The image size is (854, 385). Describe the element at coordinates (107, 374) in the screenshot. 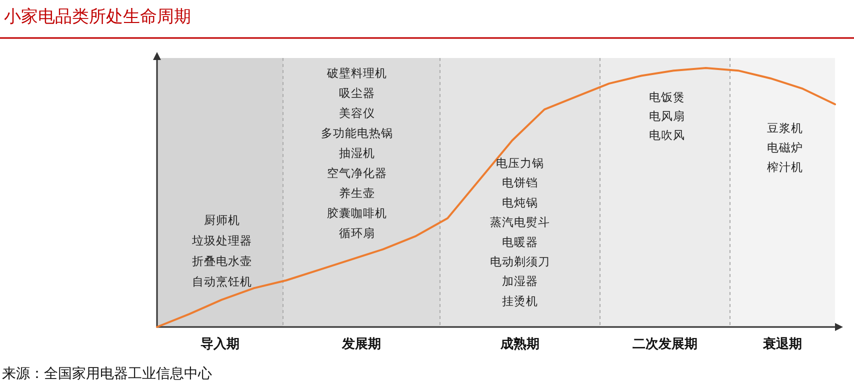

I see `source-note: 来源：全国家用电器工业信息中心` at that location.